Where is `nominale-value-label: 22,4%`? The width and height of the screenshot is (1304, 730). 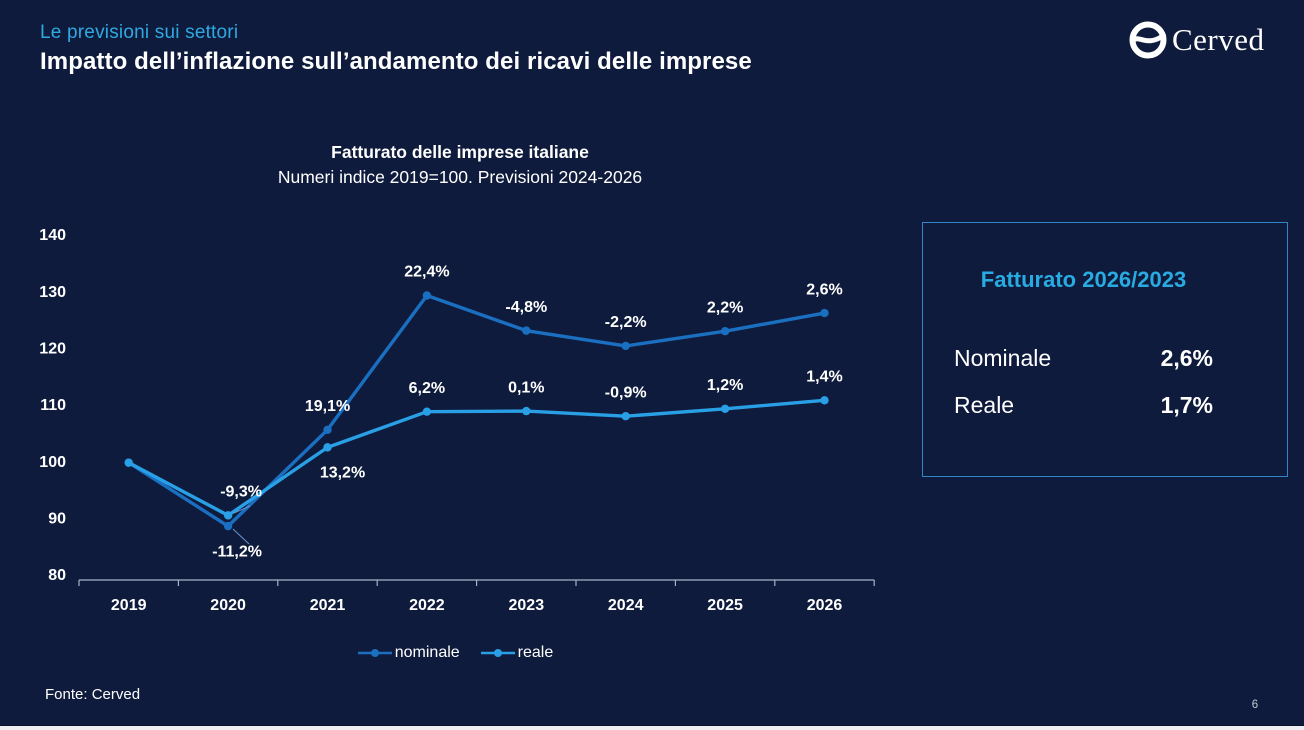
nominale-value-label: 22,4% is located at coordinates (426, 272).